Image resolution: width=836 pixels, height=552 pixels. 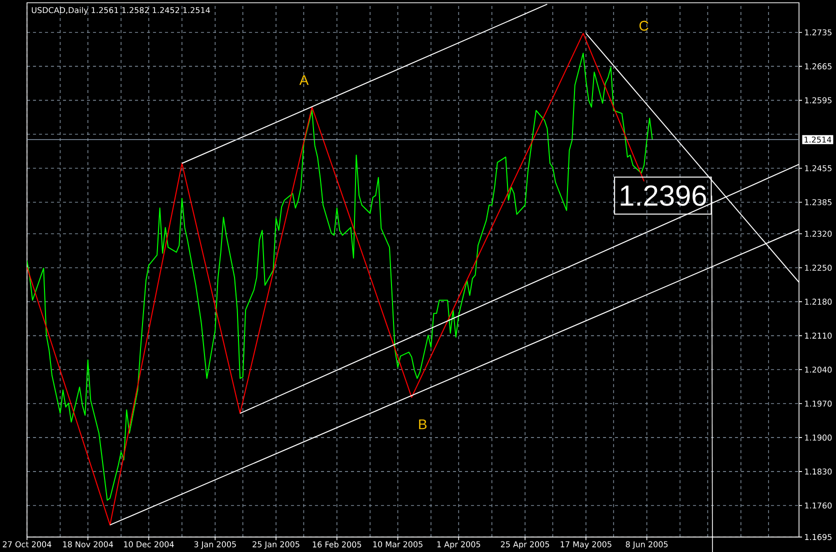 I want to click on x-tick-label: 3 Jan 2005, so click(x=215, y=545).